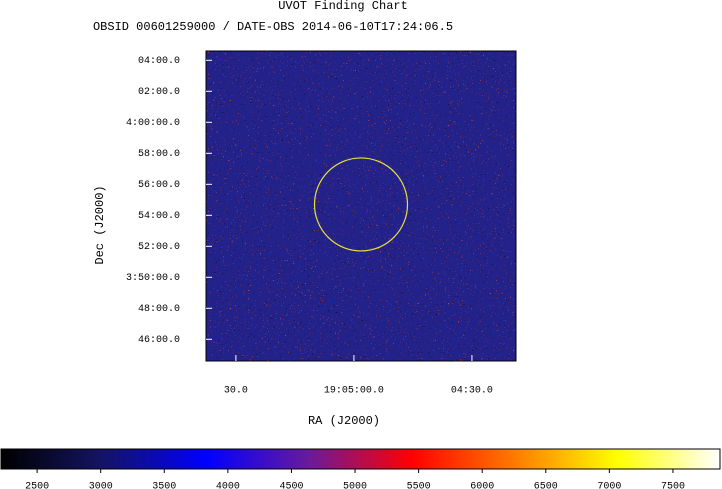  What do you see at coordinates (159, 61) in the screenshot?
I see `y-tick-label: 04:00.0` at bounding box center [159, 61].